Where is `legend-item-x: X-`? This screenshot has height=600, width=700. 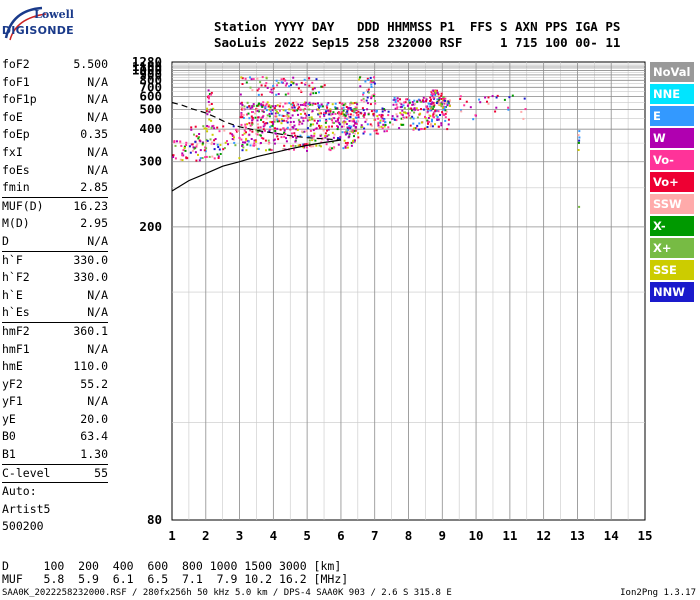
legend-item-x: X- is located at coordinates (672, 226).